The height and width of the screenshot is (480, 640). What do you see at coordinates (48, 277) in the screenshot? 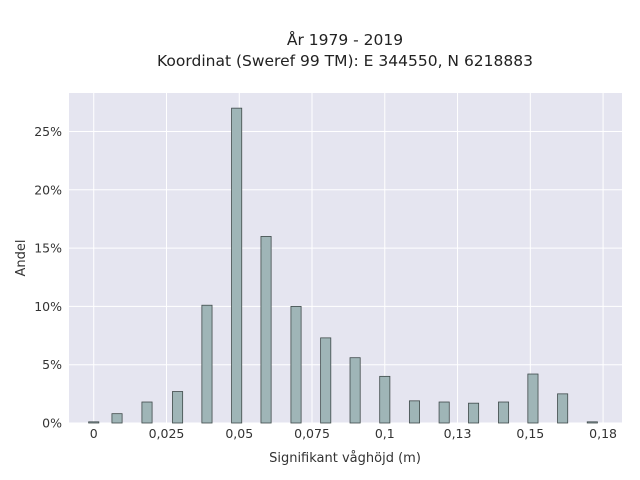
I see `y-axis-ticks: 0% 5% 10% 15% 20% 25%` at bounding box center [48, 277].